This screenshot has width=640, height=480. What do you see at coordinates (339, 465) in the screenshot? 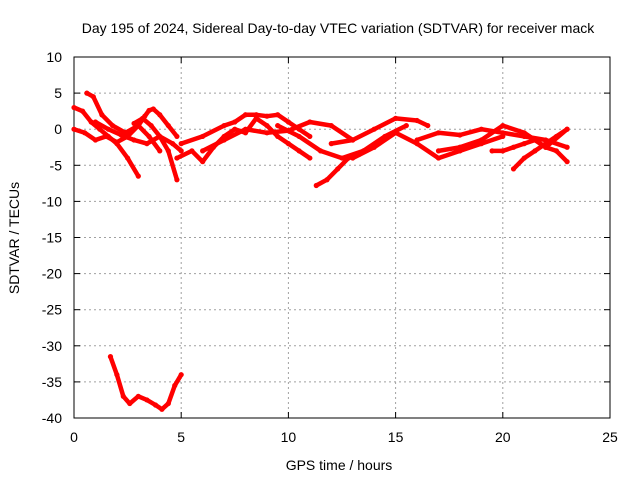
I see `x-axis-label: GPS time / hours` at bounding box center [339, 465].